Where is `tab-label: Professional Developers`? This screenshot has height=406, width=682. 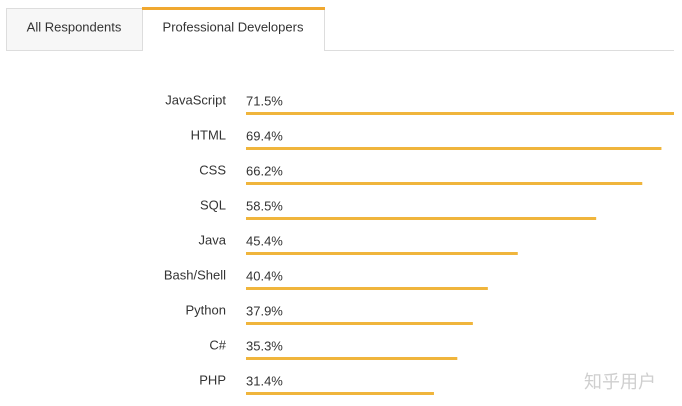 tab-label: Professional Developers is located at coordinates (233, 26).